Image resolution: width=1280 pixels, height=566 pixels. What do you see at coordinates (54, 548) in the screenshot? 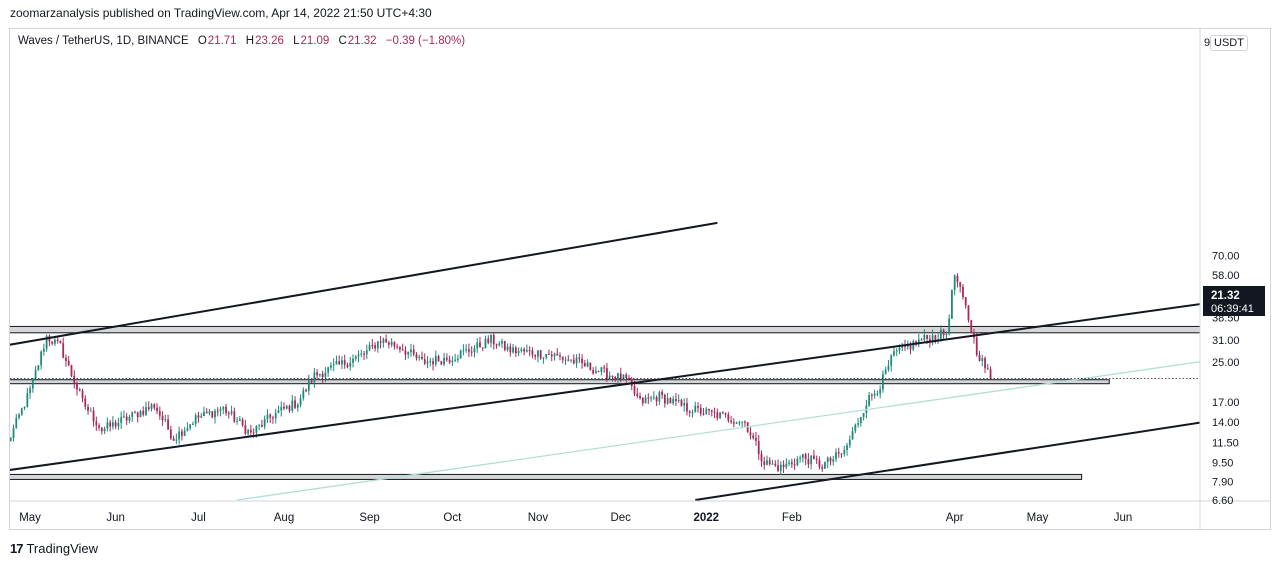
I see `tradingview-logo: 17 TradingView` at bounding box center [54, 548].